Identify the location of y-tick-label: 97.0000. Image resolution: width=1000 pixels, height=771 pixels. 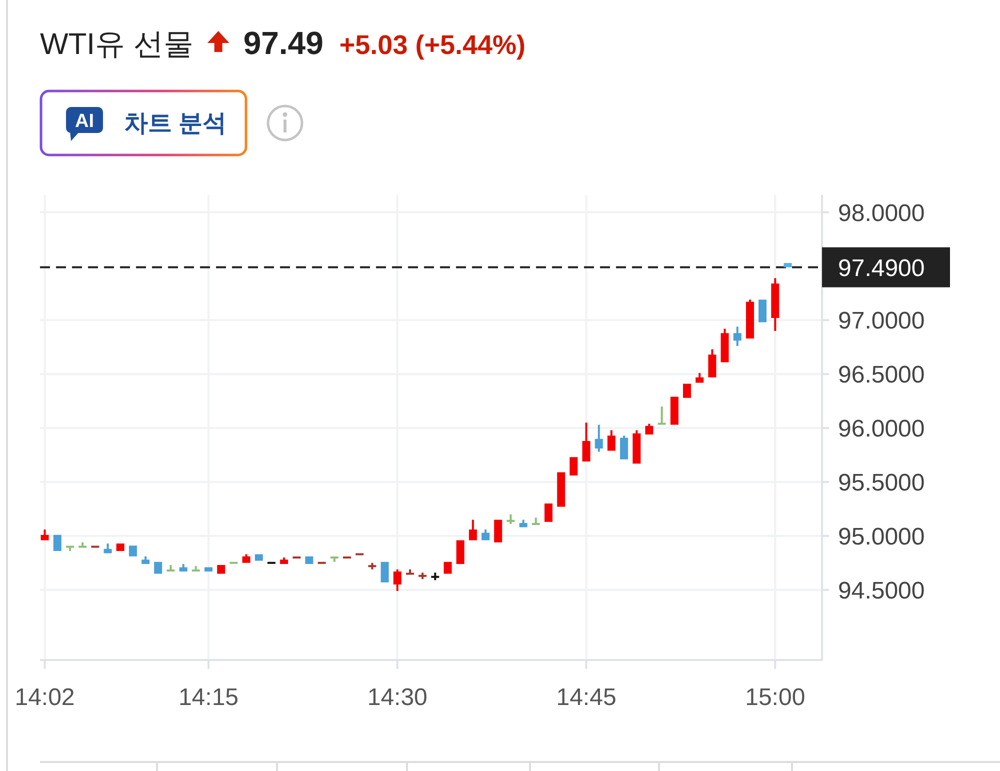
(881, 321).